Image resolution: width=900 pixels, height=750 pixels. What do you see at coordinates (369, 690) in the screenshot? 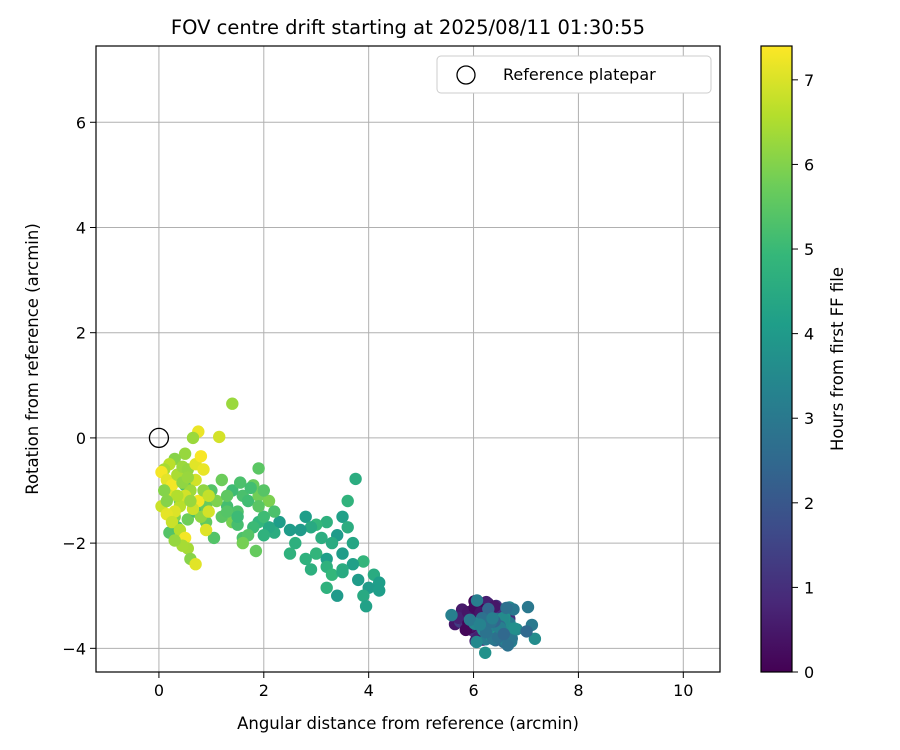
I see `x-tick-label: 4` at bounding box center [369, 690].